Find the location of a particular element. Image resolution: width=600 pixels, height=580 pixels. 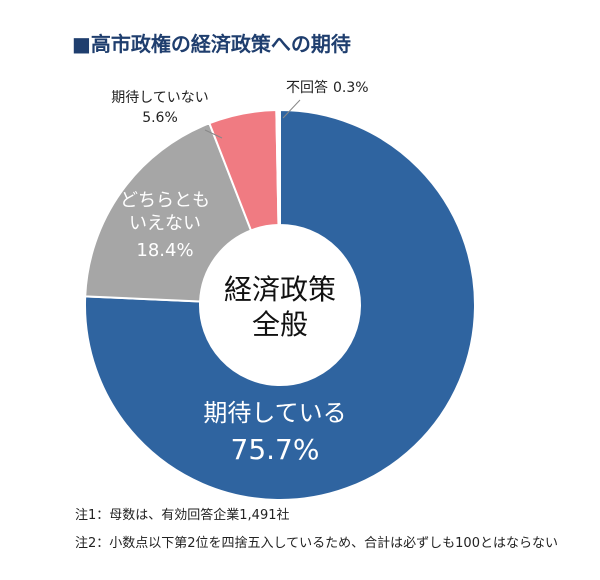

category-label: どちらとも いえない is located at coordinates (165, 212).